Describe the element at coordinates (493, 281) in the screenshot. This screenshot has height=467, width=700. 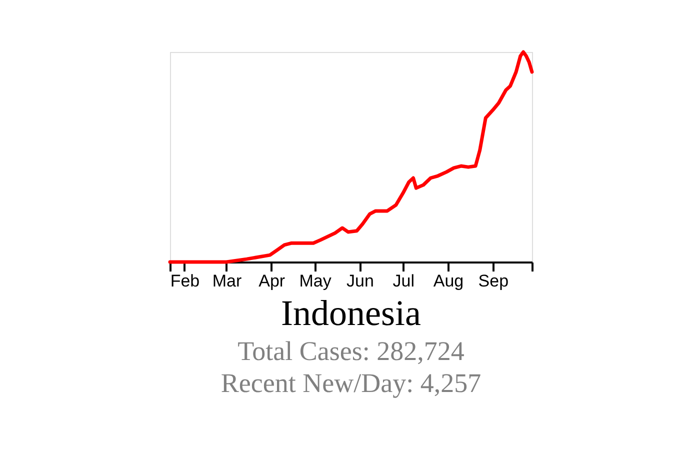
I see `x-tick-label: Sep` at that location.